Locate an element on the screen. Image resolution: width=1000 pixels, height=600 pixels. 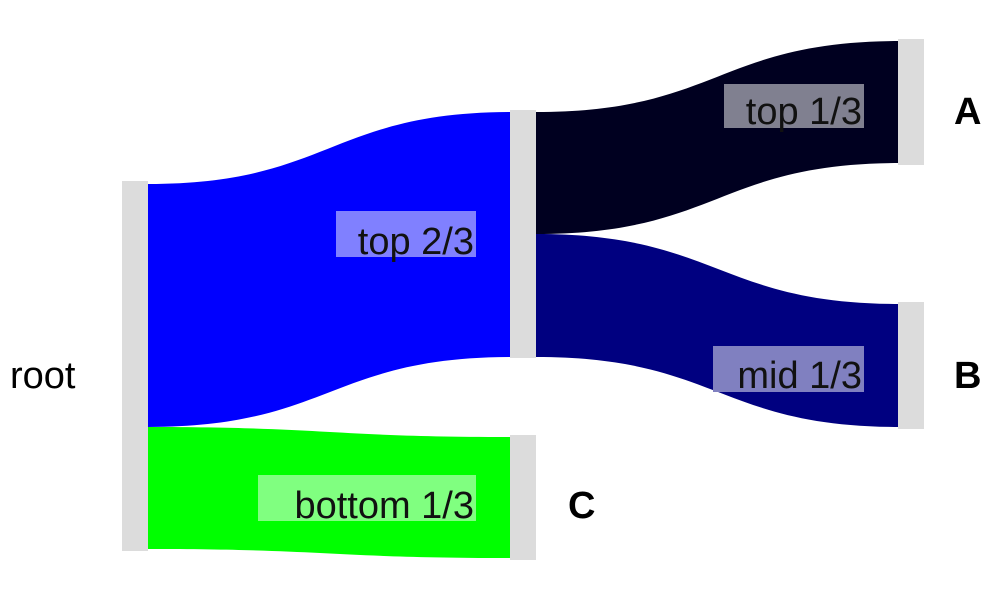
link-label-top-2-3: top 2/3 is located at coordinates (416, 242).